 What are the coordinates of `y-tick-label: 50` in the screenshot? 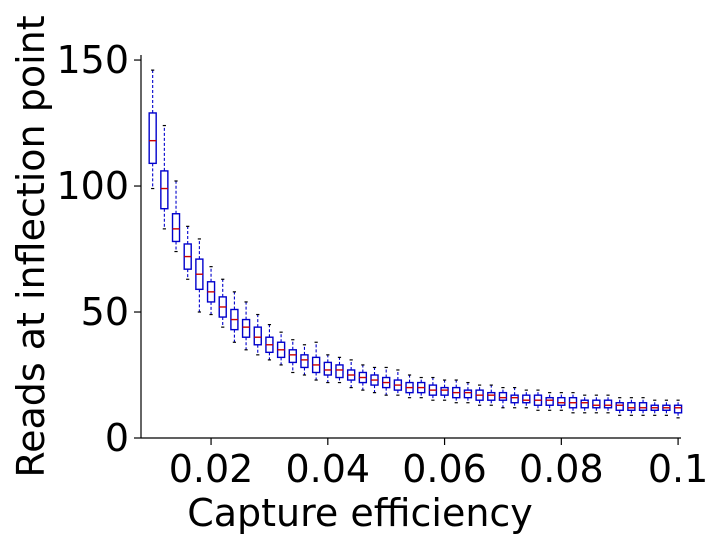 It's located at (105, 312).